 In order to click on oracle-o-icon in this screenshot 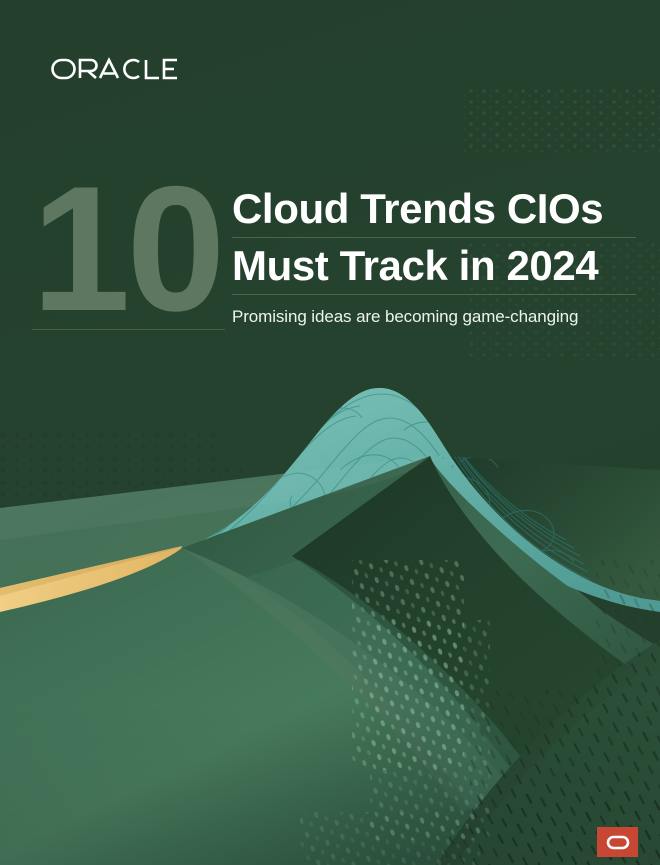, I will do `click(617, 842)`.